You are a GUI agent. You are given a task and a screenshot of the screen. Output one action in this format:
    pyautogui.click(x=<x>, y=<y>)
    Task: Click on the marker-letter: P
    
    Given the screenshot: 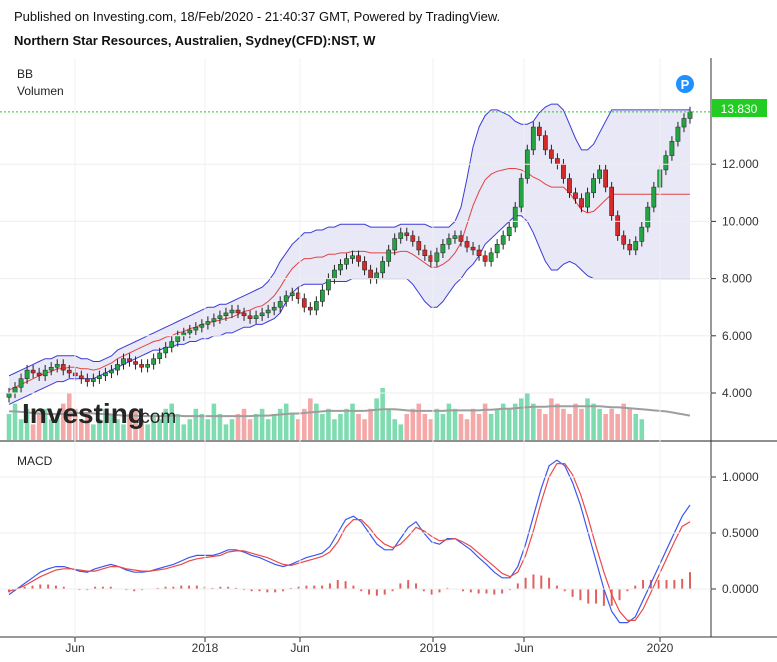 What is the action you would take?
    pyautogui.click(x=685, y=84)
    